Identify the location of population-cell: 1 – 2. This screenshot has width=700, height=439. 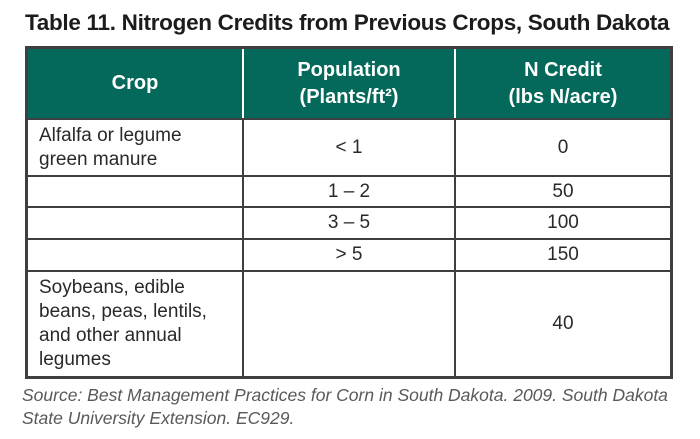
(348, 191).